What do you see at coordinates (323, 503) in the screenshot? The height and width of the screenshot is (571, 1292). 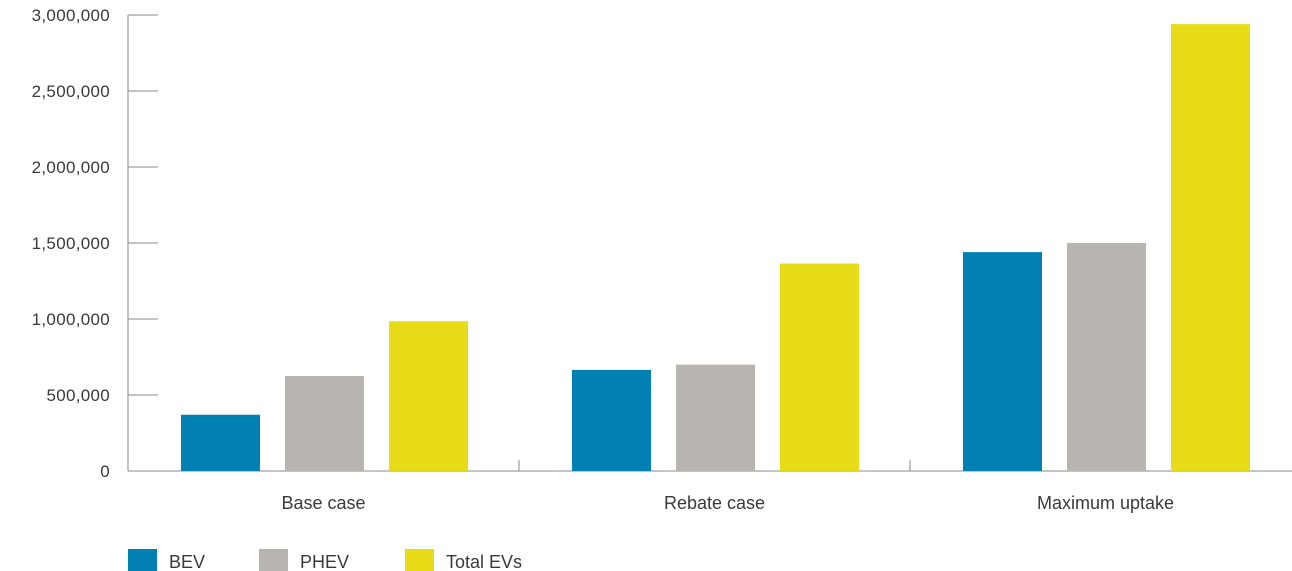 I see `x-category-label: Base case` at bounding box center [323, 503].